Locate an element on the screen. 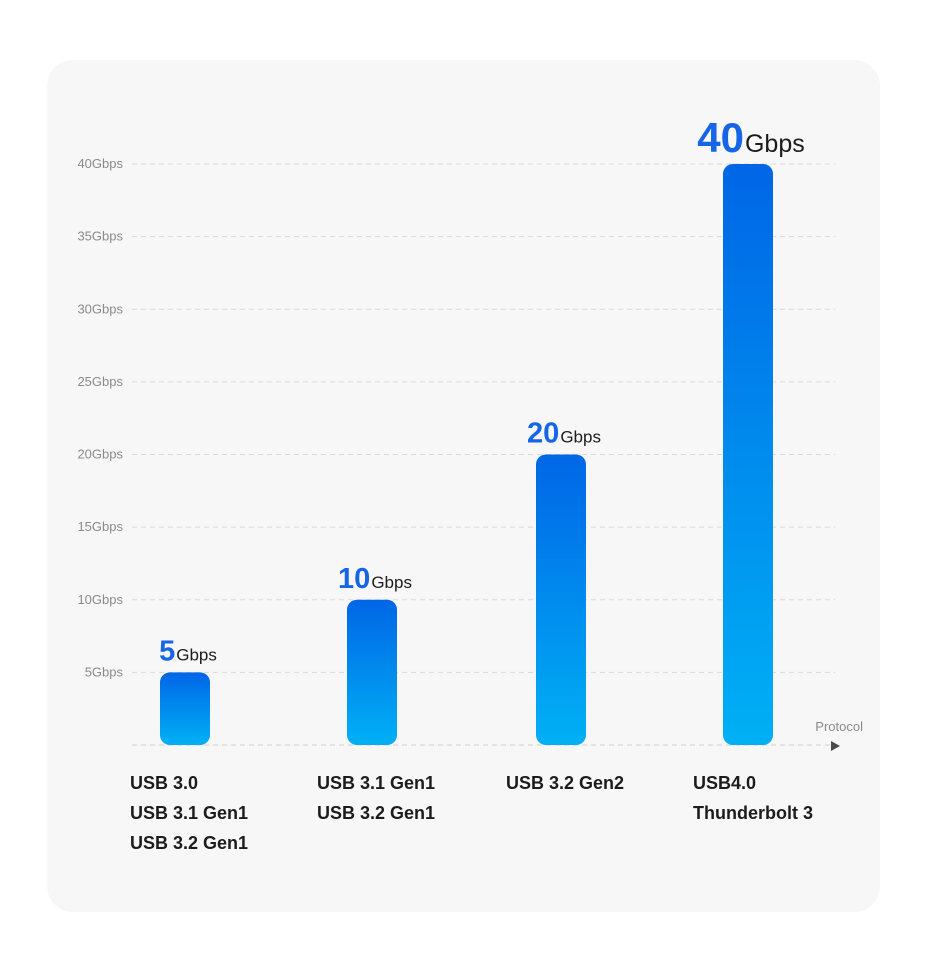  x-axis: Protocol is located at coordinates (497, 735).